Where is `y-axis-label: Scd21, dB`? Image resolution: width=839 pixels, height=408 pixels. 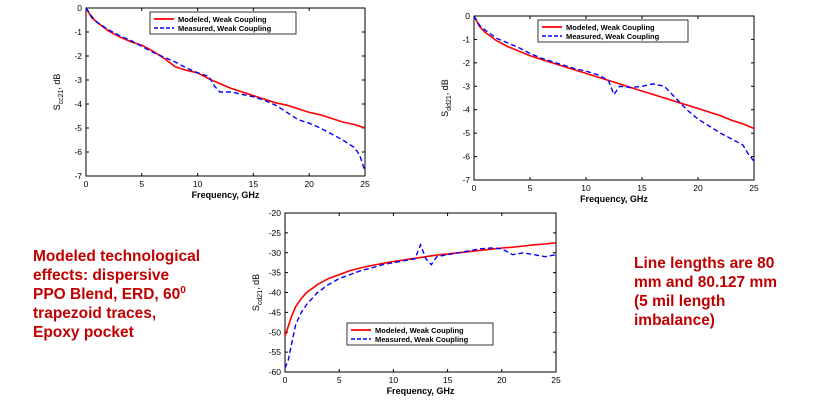
y-axis-label: Scd21, dB is located at coordinates (257, 292).